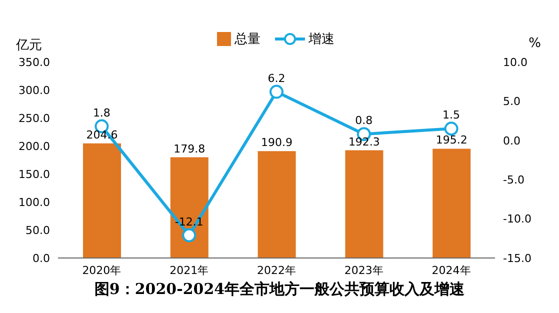 This screenshot has width=559, height=313. I want to click on y-tick-label: 50.0, so click(38, 230).